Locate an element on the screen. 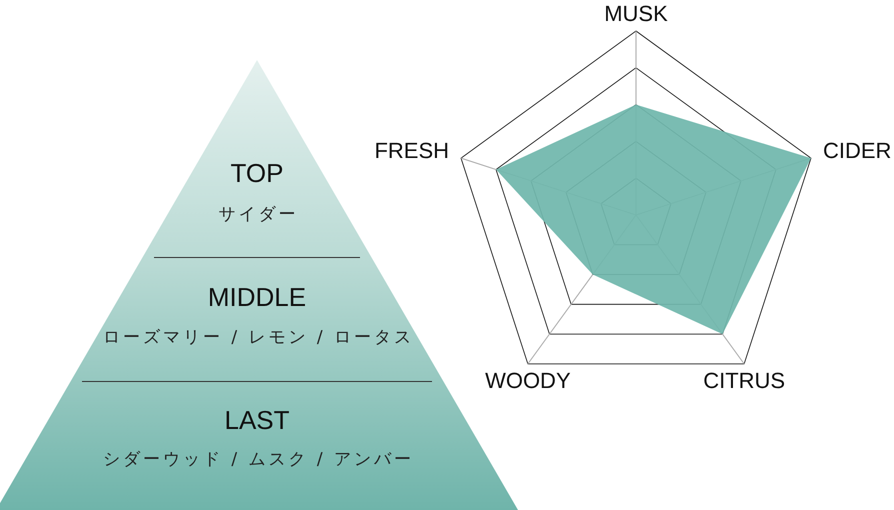  spoke-label: WOODY is located at coordinates (528, 380).